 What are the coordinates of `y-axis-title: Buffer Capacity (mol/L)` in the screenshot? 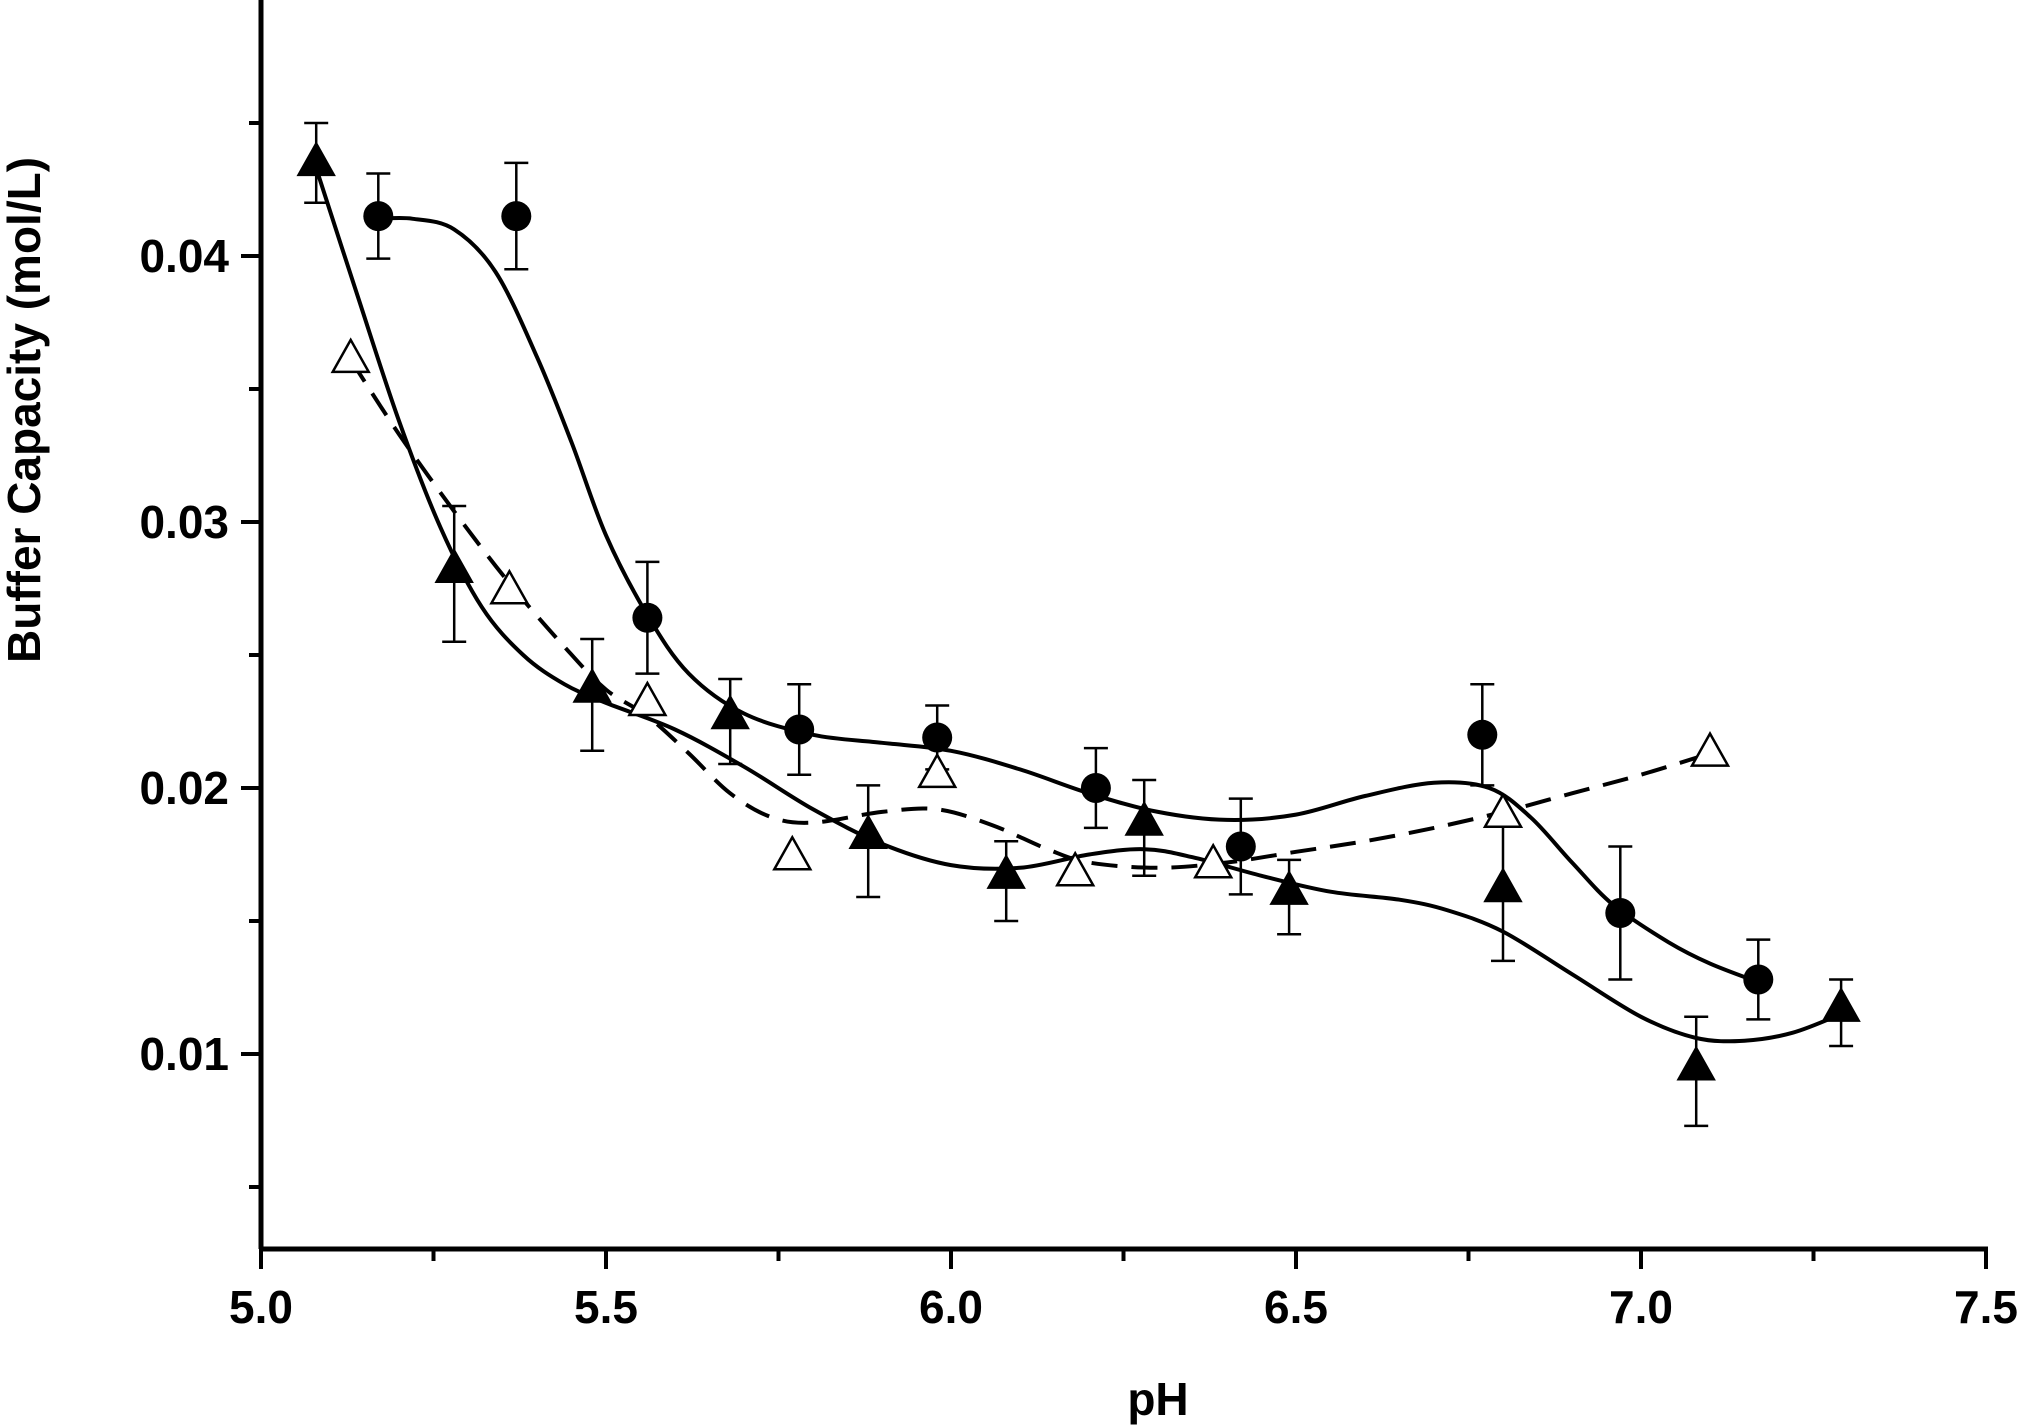 It's located at (25, 410).